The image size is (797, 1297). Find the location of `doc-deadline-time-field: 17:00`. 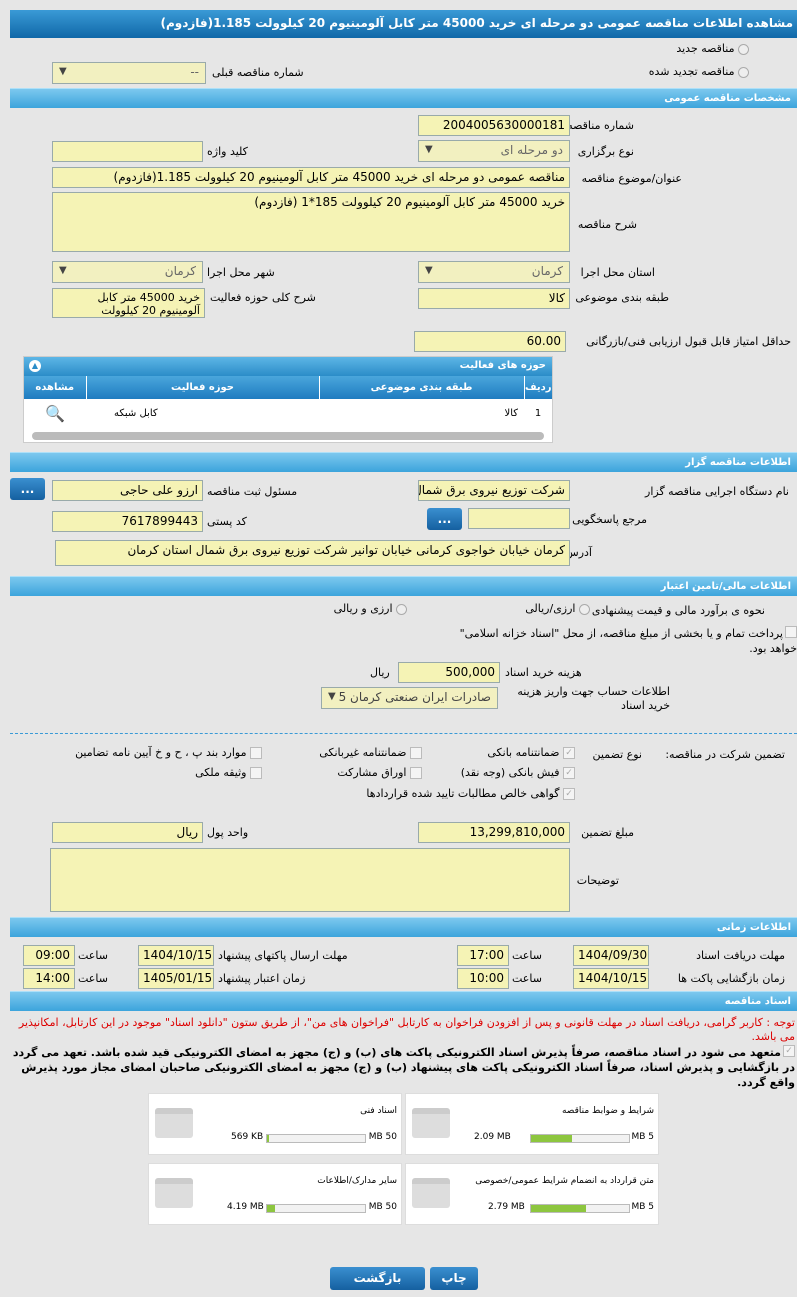

doc-deadline-time-field: 17:00 is located at coordinates (483, 955).